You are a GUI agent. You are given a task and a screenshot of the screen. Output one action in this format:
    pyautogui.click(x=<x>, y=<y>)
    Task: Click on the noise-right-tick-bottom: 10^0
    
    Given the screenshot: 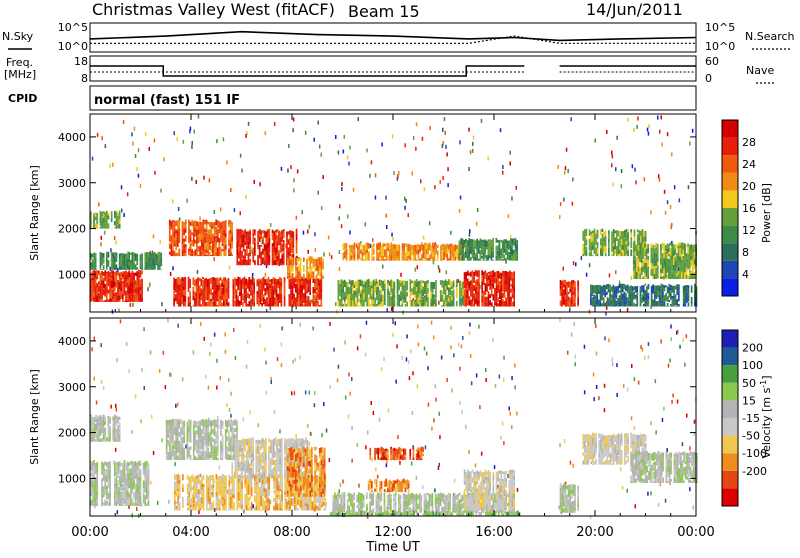 What is the action you would take?
    pyautogui.click(x=720, y=46)
    